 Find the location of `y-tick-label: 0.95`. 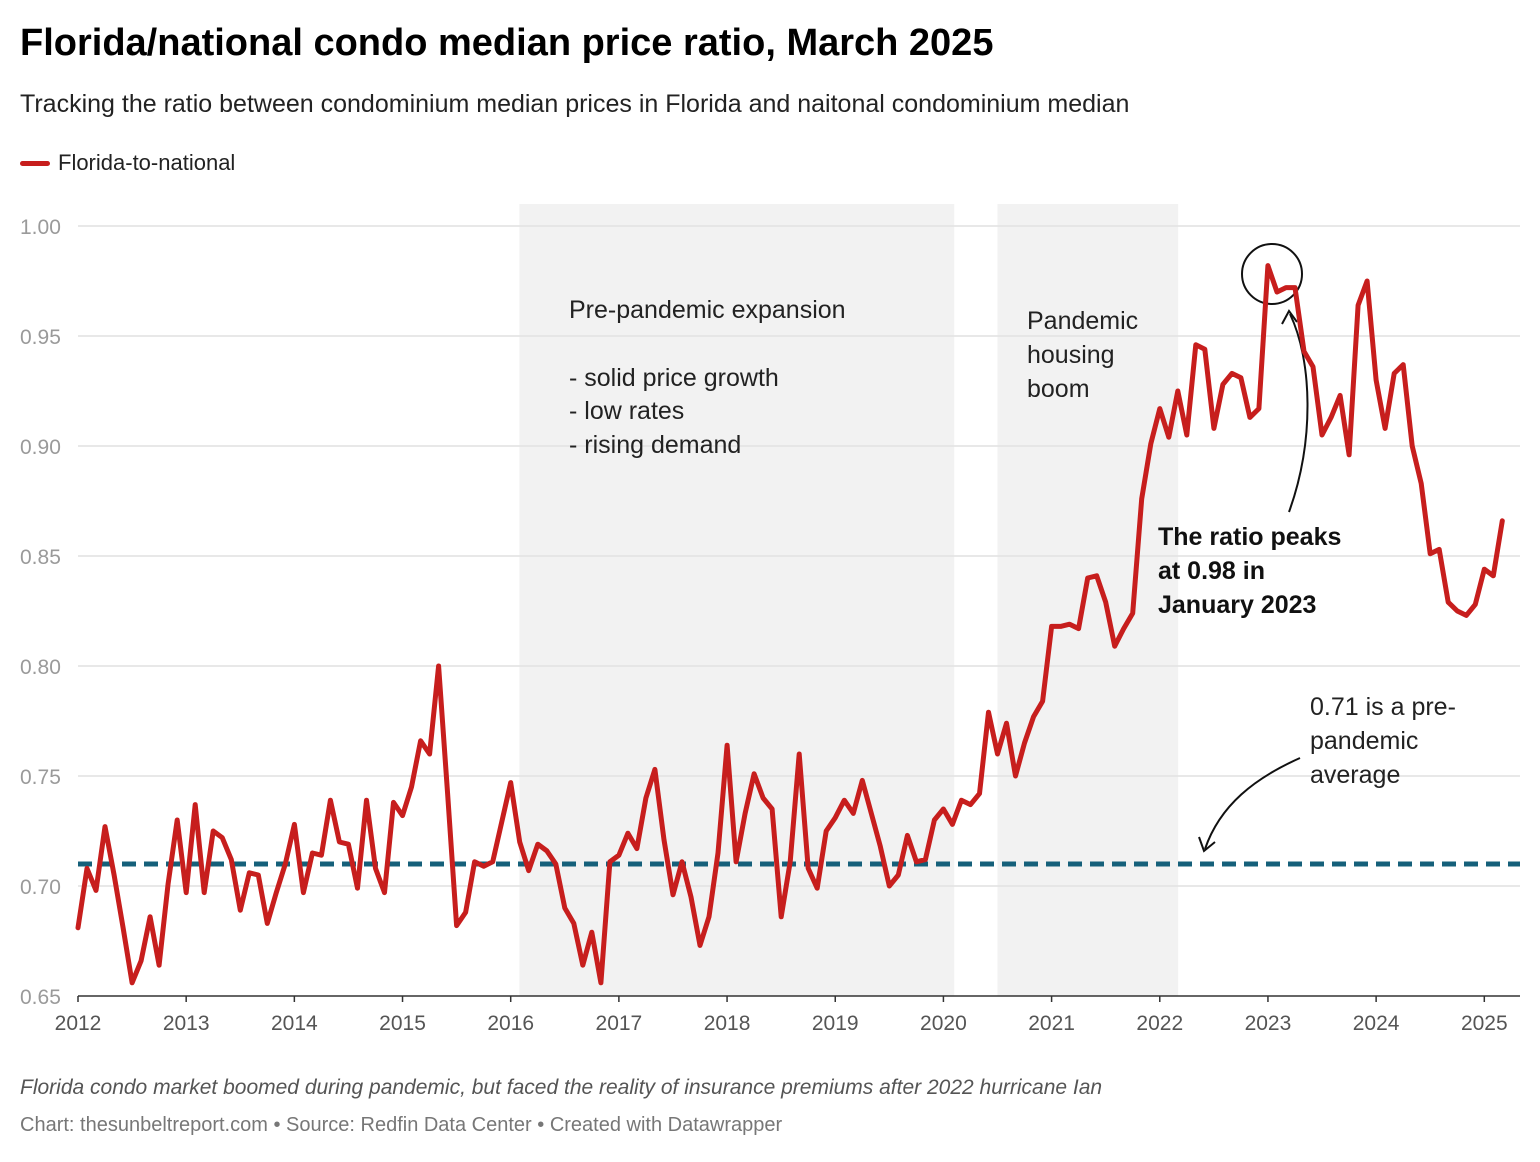

y-tick-label: 0.95 is located at coordinates (40, 337).